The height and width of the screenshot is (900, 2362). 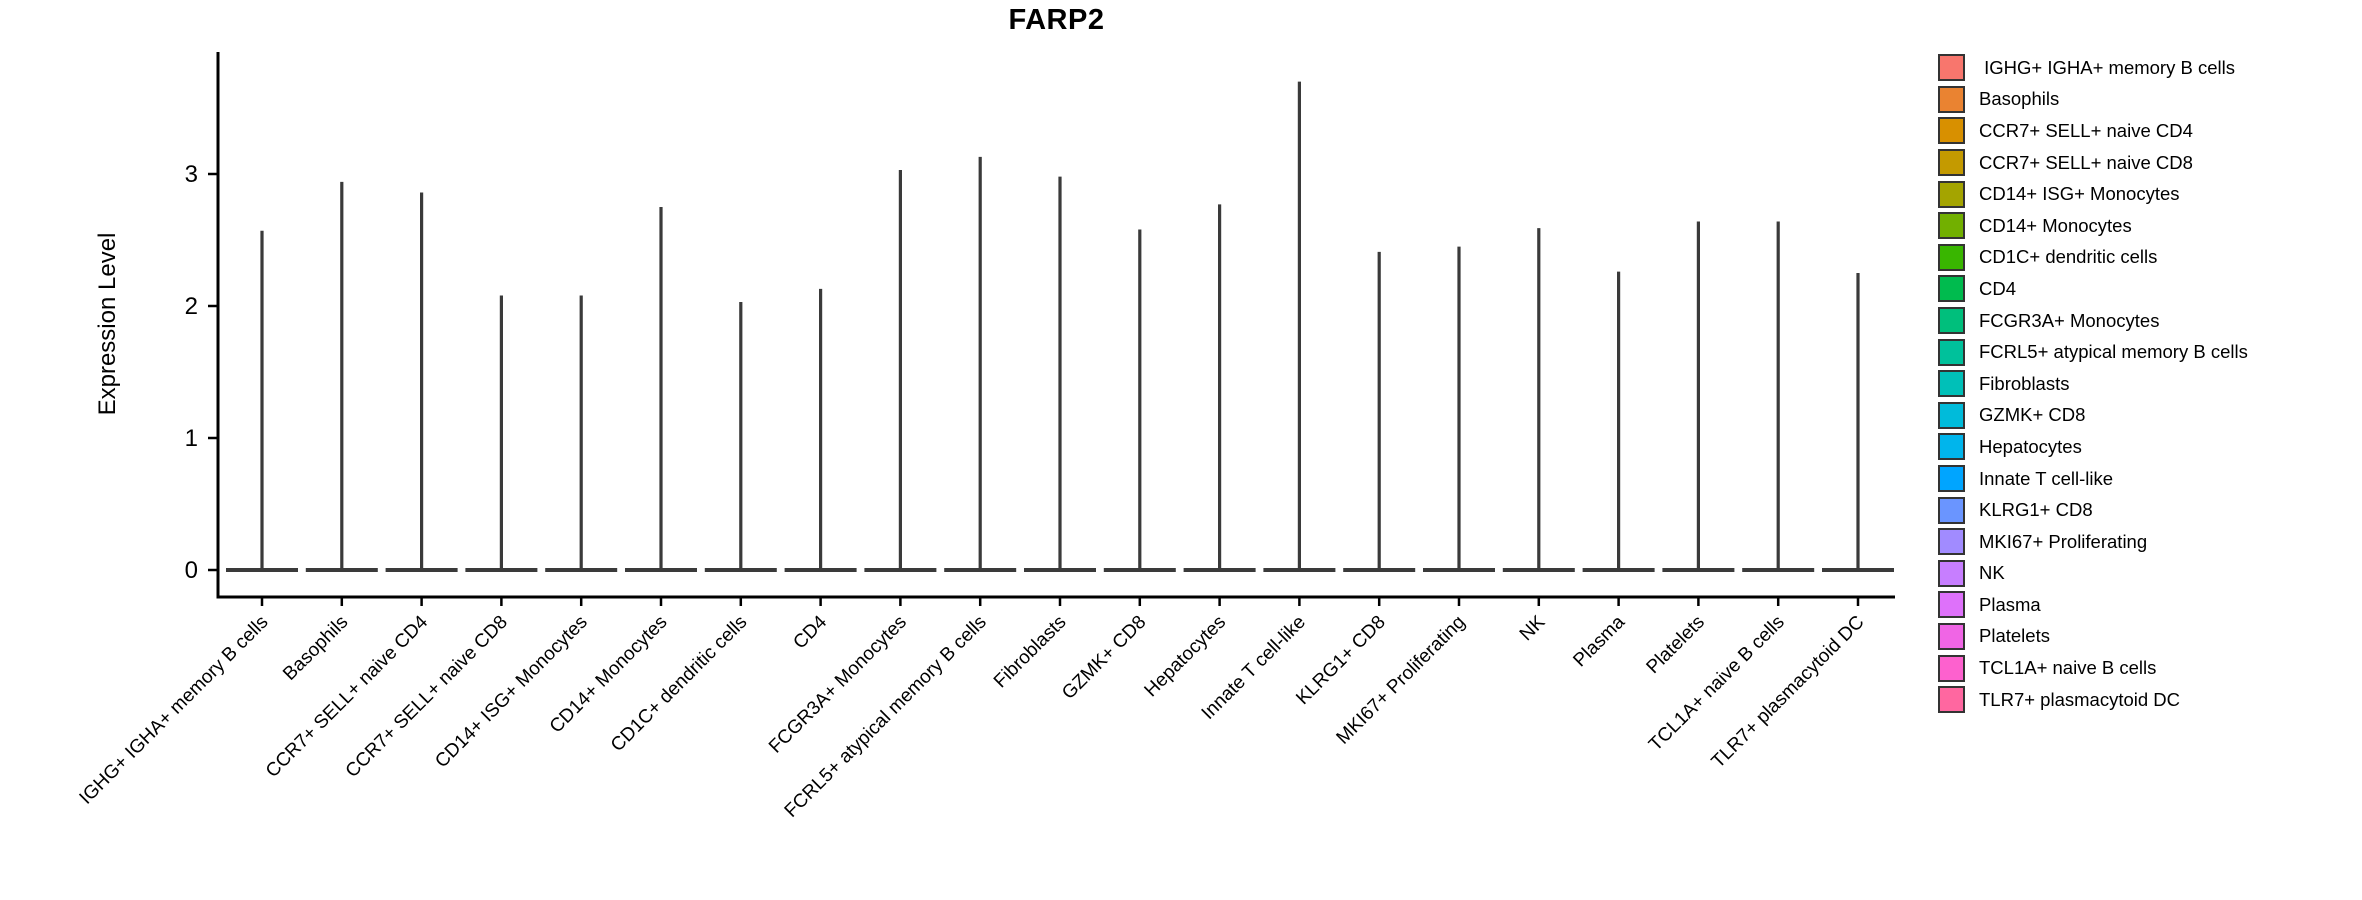 I want to click on legend-item: CD14+ Monocytes, so click(x=2093, y=226).